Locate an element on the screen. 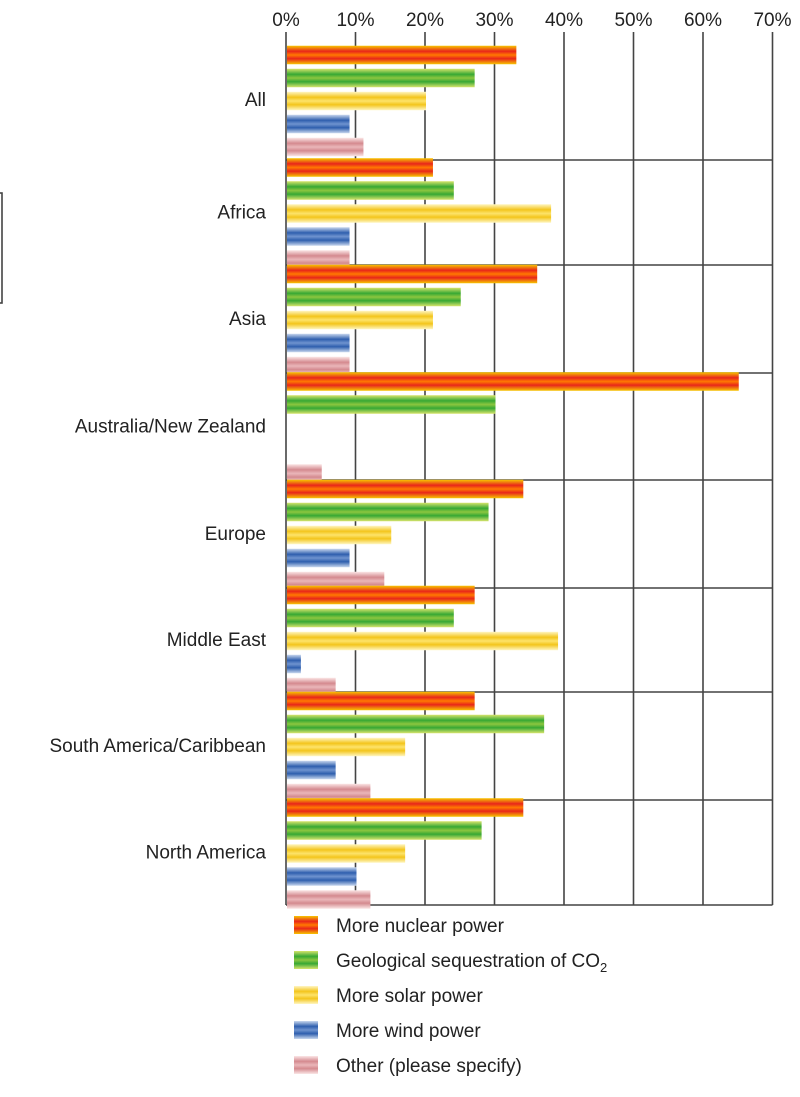  bar-asia-more-solar-power is located at coordinates (360, 320).